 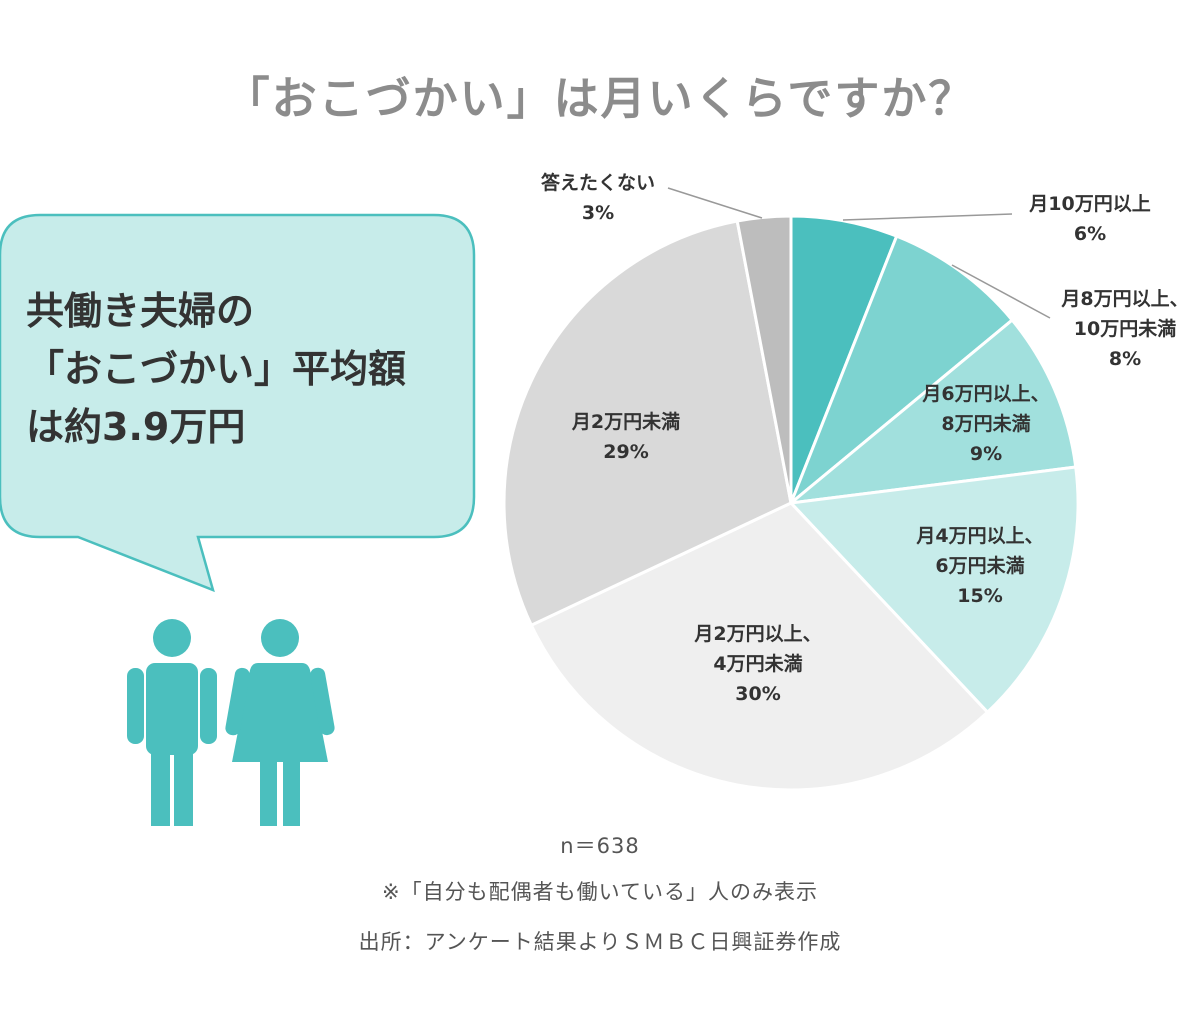 What do you see at coordinates (979, 536) in the screenshot?
I see `slice-category: 月4万円以上、` at bounding box center [979, 536].